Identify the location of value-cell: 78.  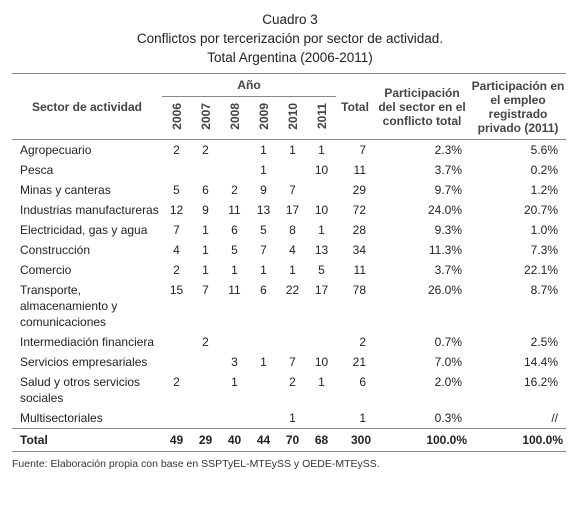
(359, 290).